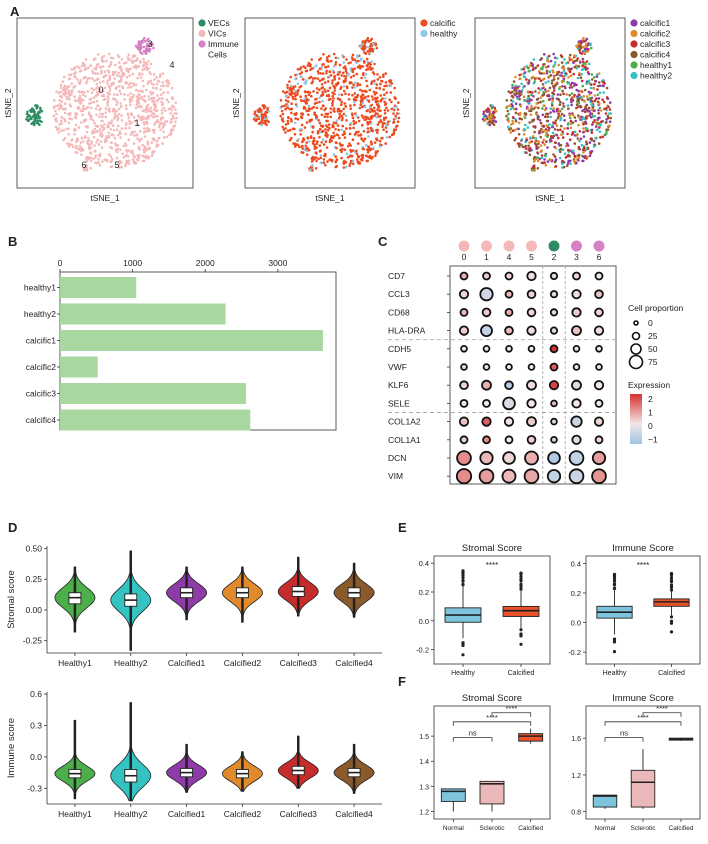 This screenshot has height=844, width=708. Describe the element at coordinates (131, 814) in the screenshot. I see `x-tick-label-Healthy2: Healthy2` at that location.